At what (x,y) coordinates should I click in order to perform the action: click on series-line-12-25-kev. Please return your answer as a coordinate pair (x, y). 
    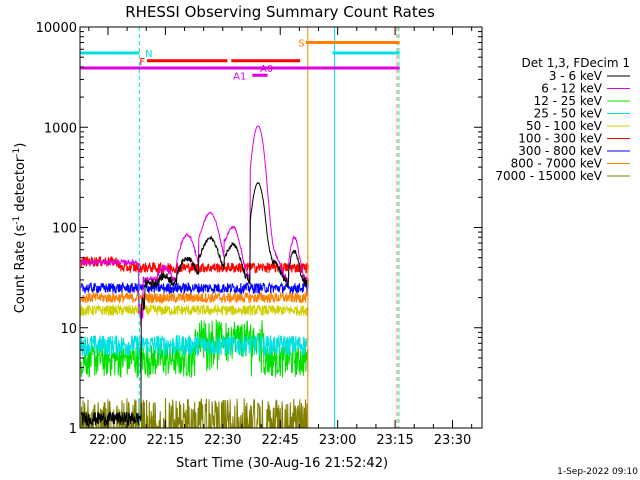
    Looking at the image, I should click on (194, 349).